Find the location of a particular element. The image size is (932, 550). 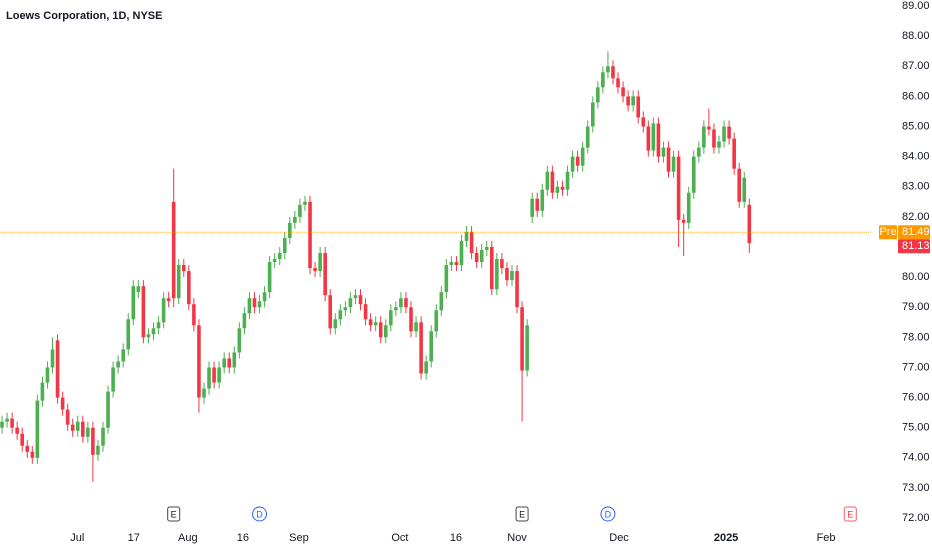

y-tick-label: 75.00 is located at coordinates (916, 428).